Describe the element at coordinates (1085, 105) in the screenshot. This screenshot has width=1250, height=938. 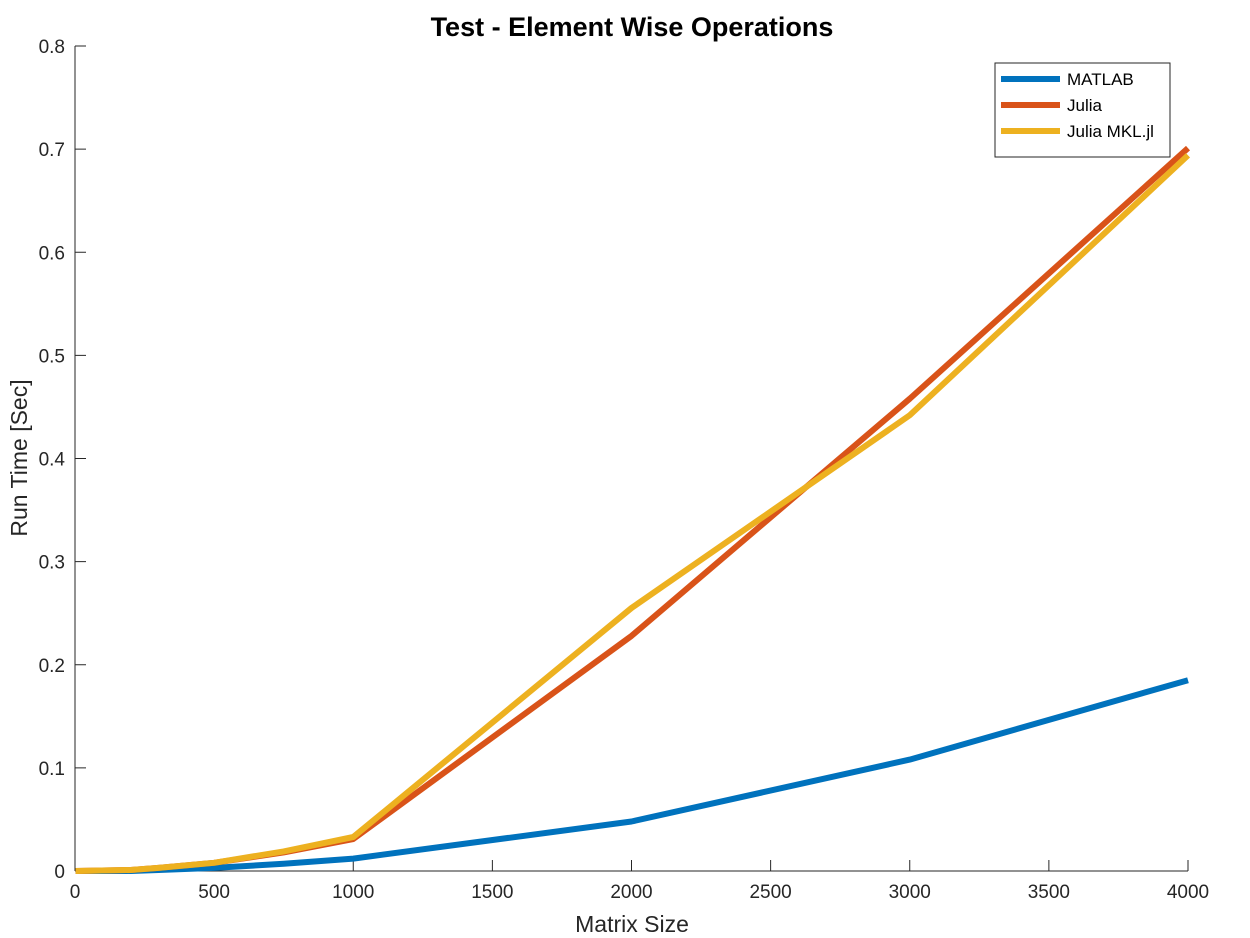
I see `legend-label: Julia` at that location.